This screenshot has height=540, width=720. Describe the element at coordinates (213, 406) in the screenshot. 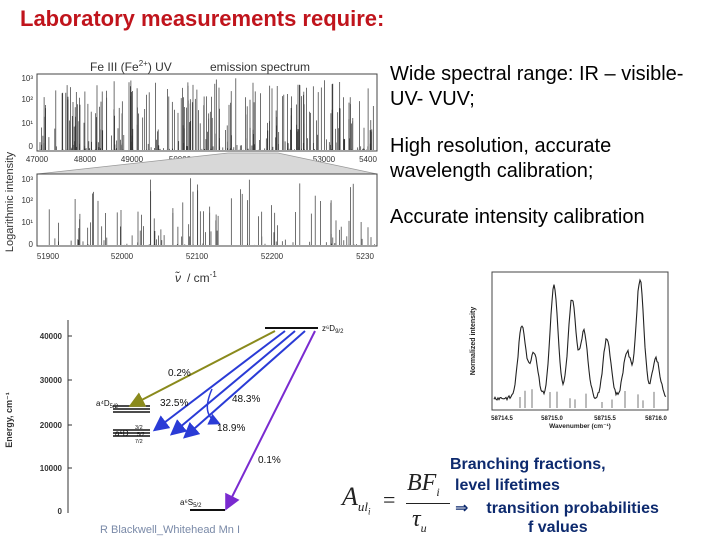

I see `bracket-arrow` at that location.